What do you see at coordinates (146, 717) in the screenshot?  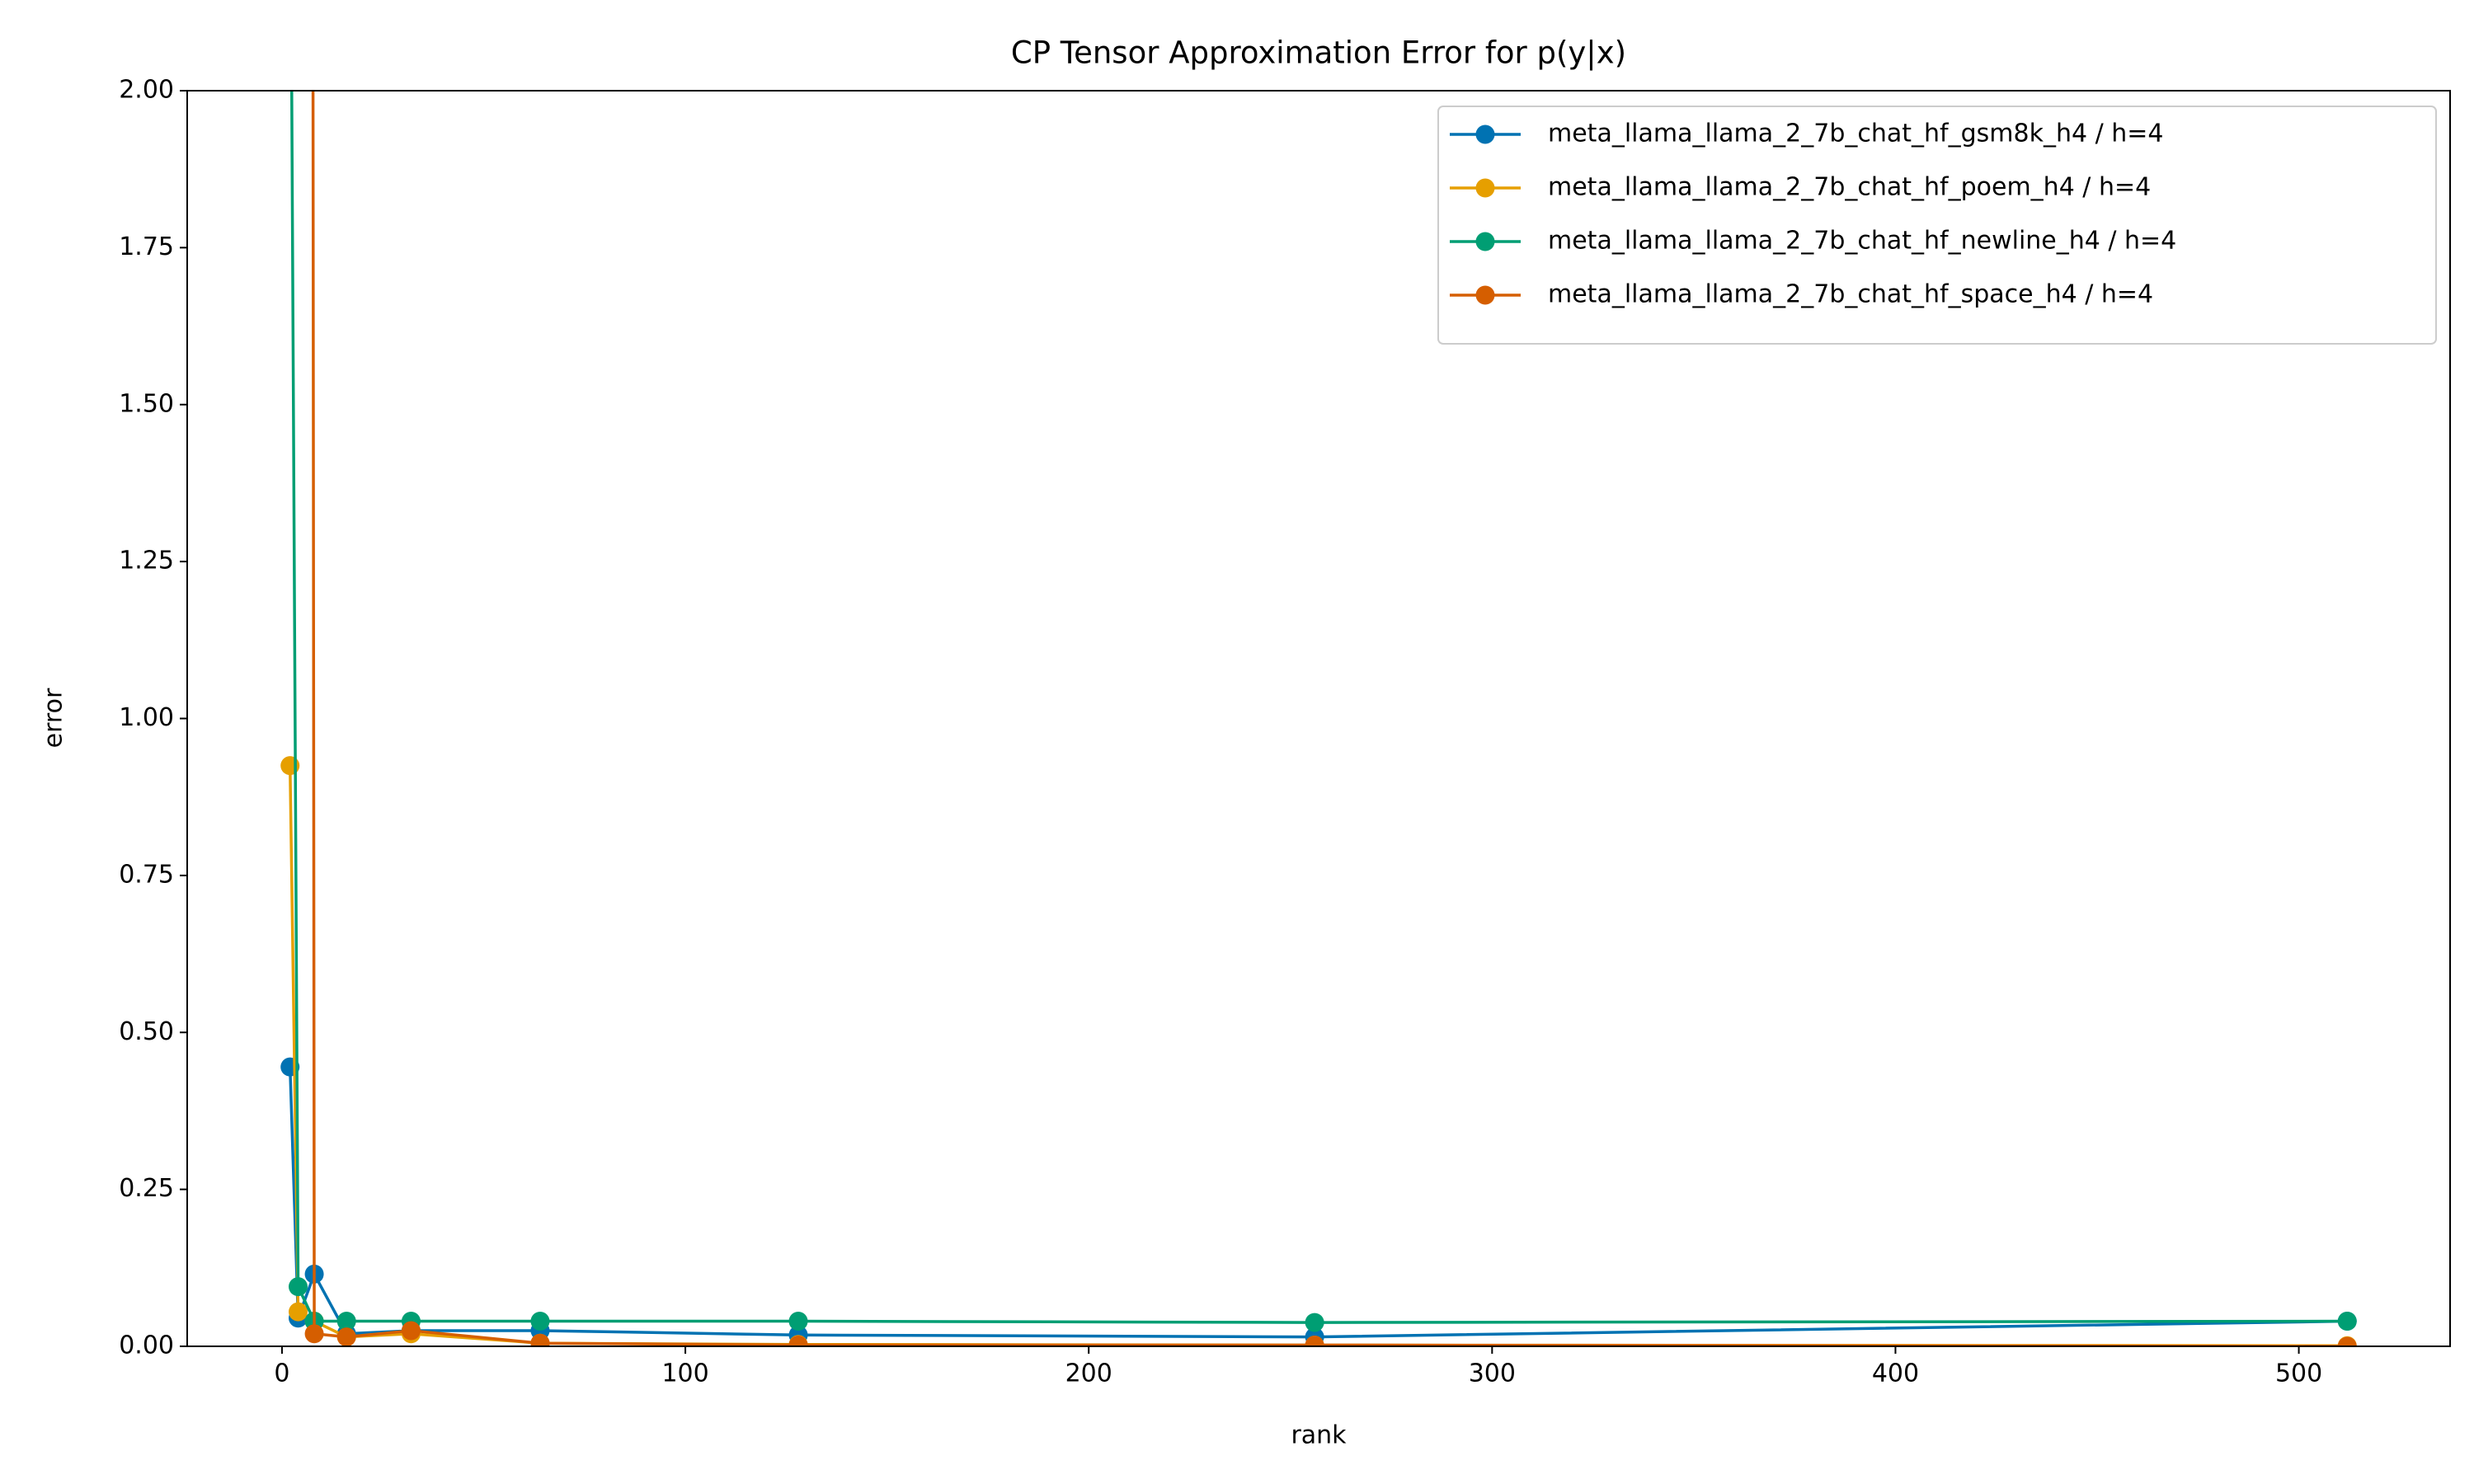 I see `y-tick-label: 1.00` at bounding box center [146, 717].